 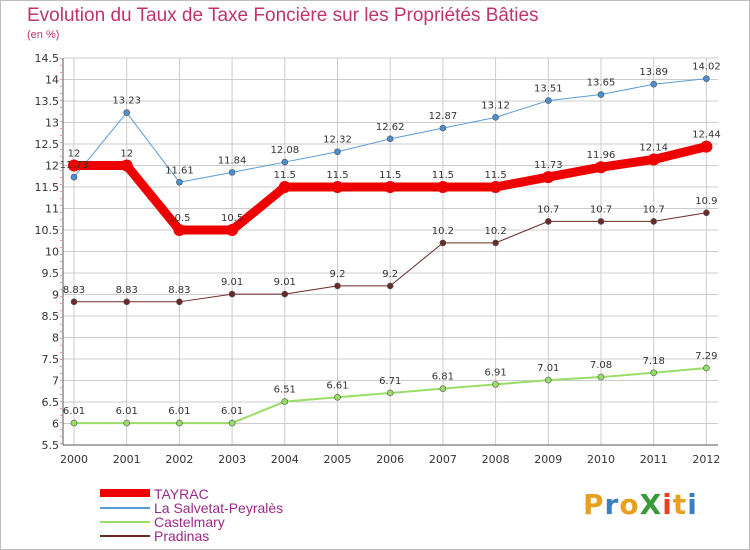 What do you see at coordinates (706, 135) in the screenshot?
I see `data-label-tayrac: 12.44` at bounding box center [706, 135].